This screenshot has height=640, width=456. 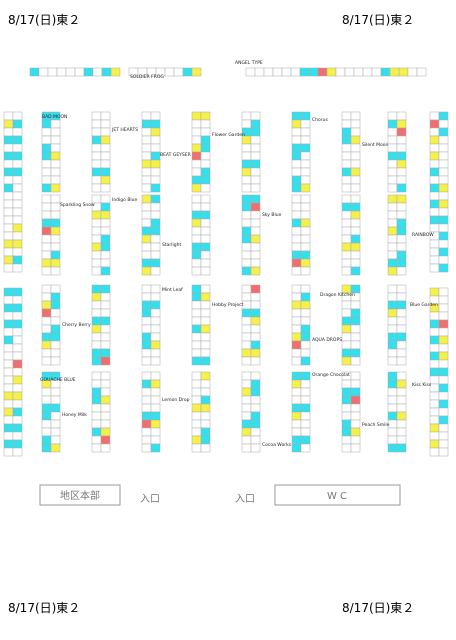 What do you see at coordinates (331, 375) in the screenshot?
I see `circle-name: Orange Chocolat` at bounding box center [331, 375].